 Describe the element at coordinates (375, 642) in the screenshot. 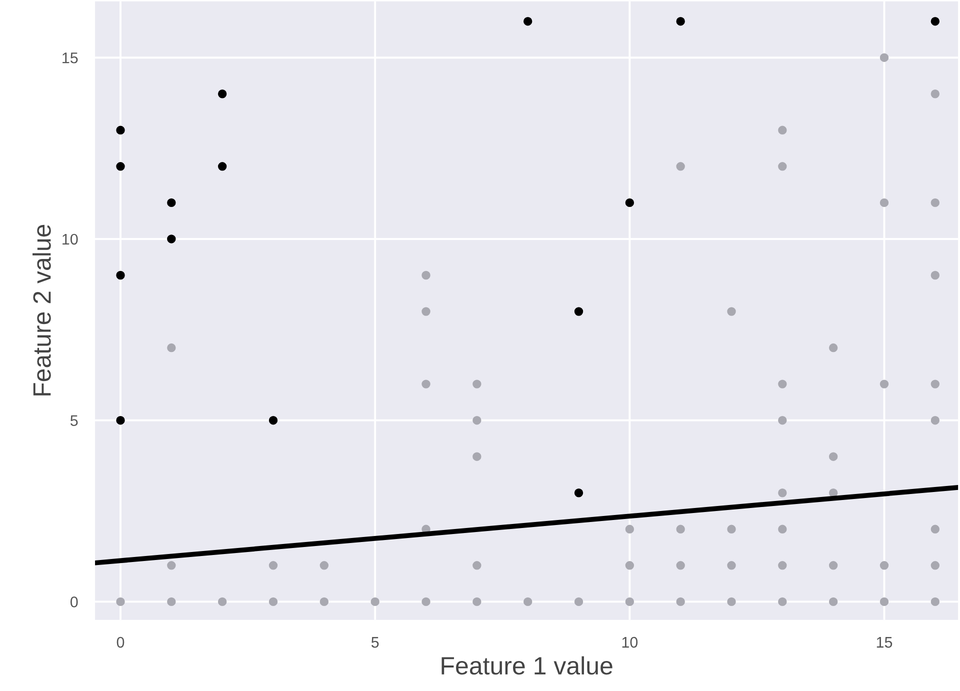

I see `x-tick-label: 5` at that location.